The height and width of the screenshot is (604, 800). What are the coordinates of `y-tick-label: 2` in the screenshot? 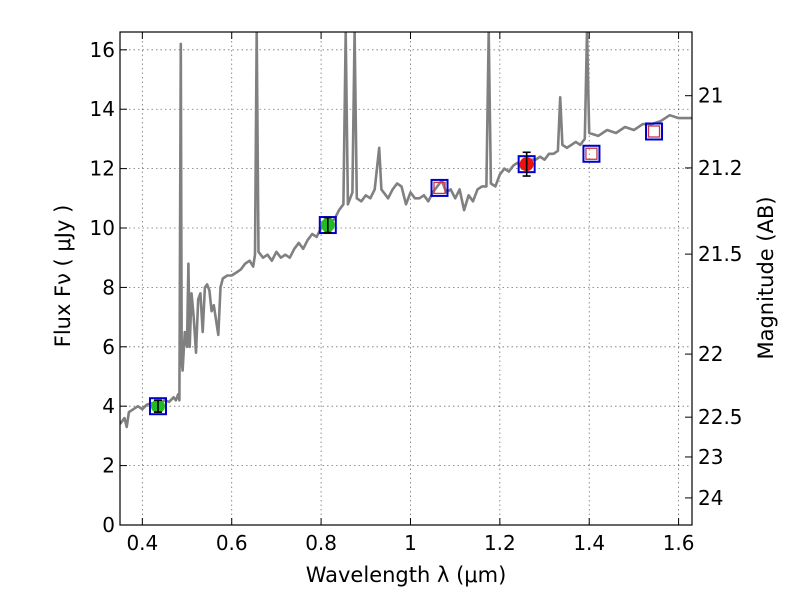 It's located at (108, 466).